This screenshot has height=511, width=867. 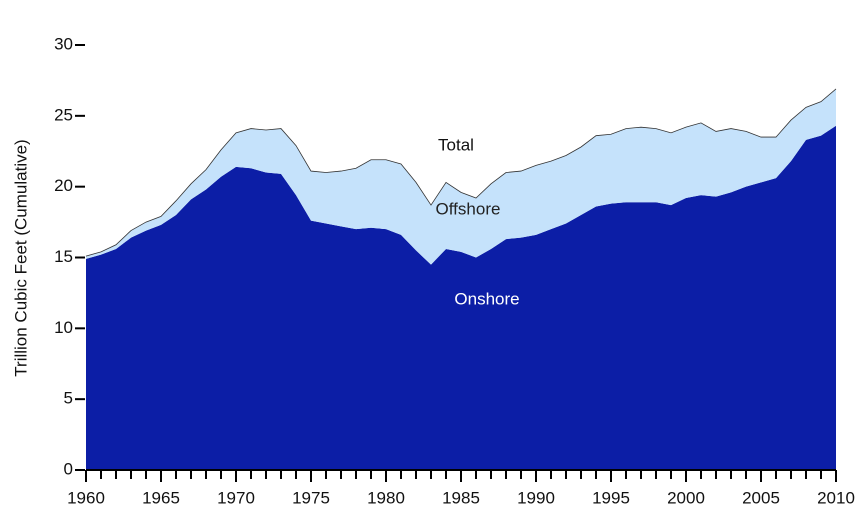 What do you see at coordinates (68, 398) in the screenshot?
I see `y-tick-label: 5` at bounding box center [68, 398].